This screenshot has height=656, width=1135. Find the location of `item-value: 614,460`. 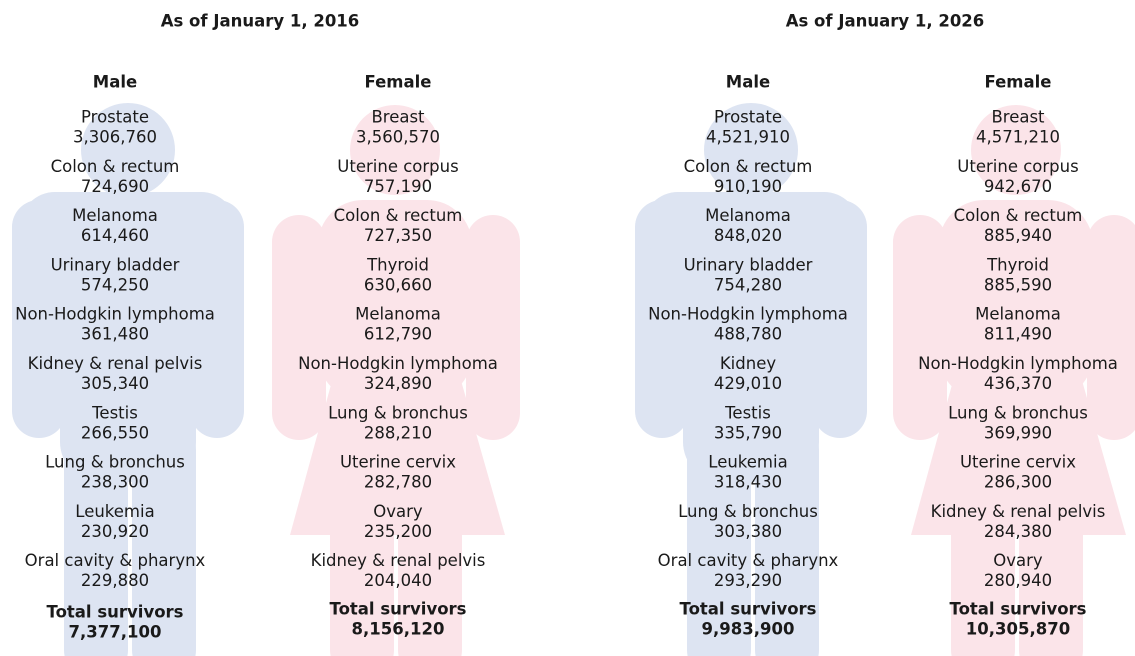

item-value: 614,460 is located at coordinates (115, 235).